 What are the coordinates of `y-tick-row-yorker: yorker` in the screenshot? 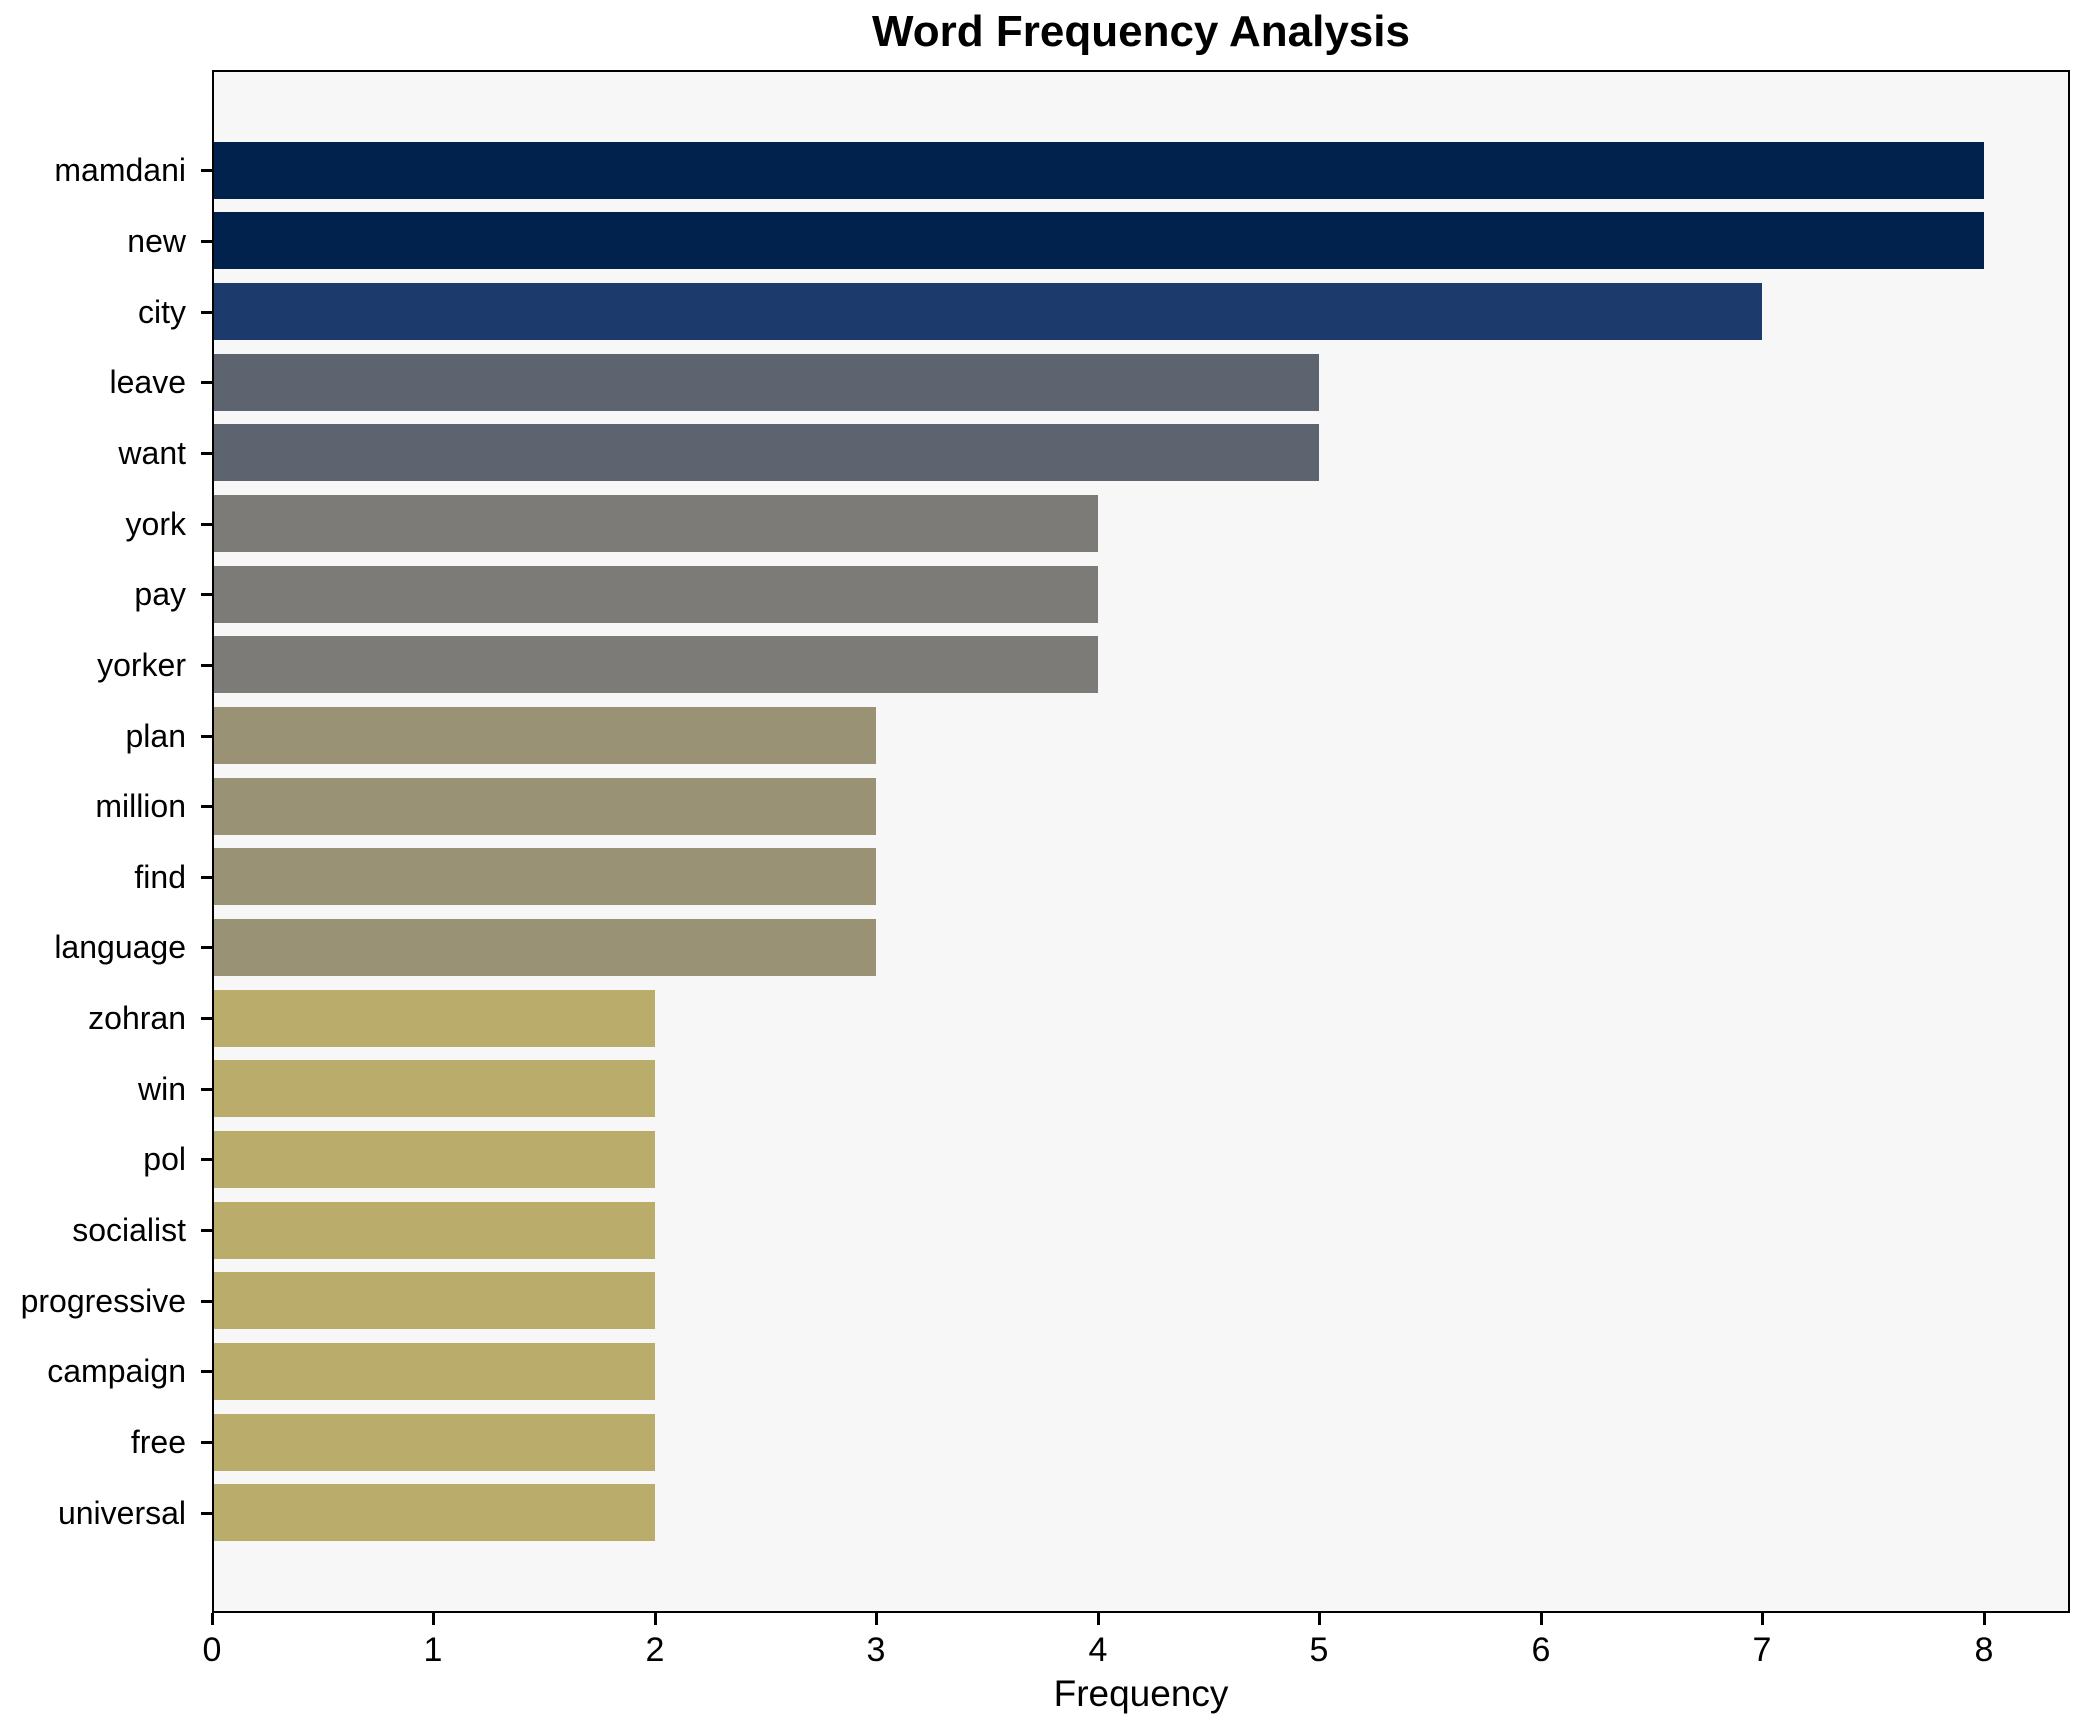 It's located at (106, 665).